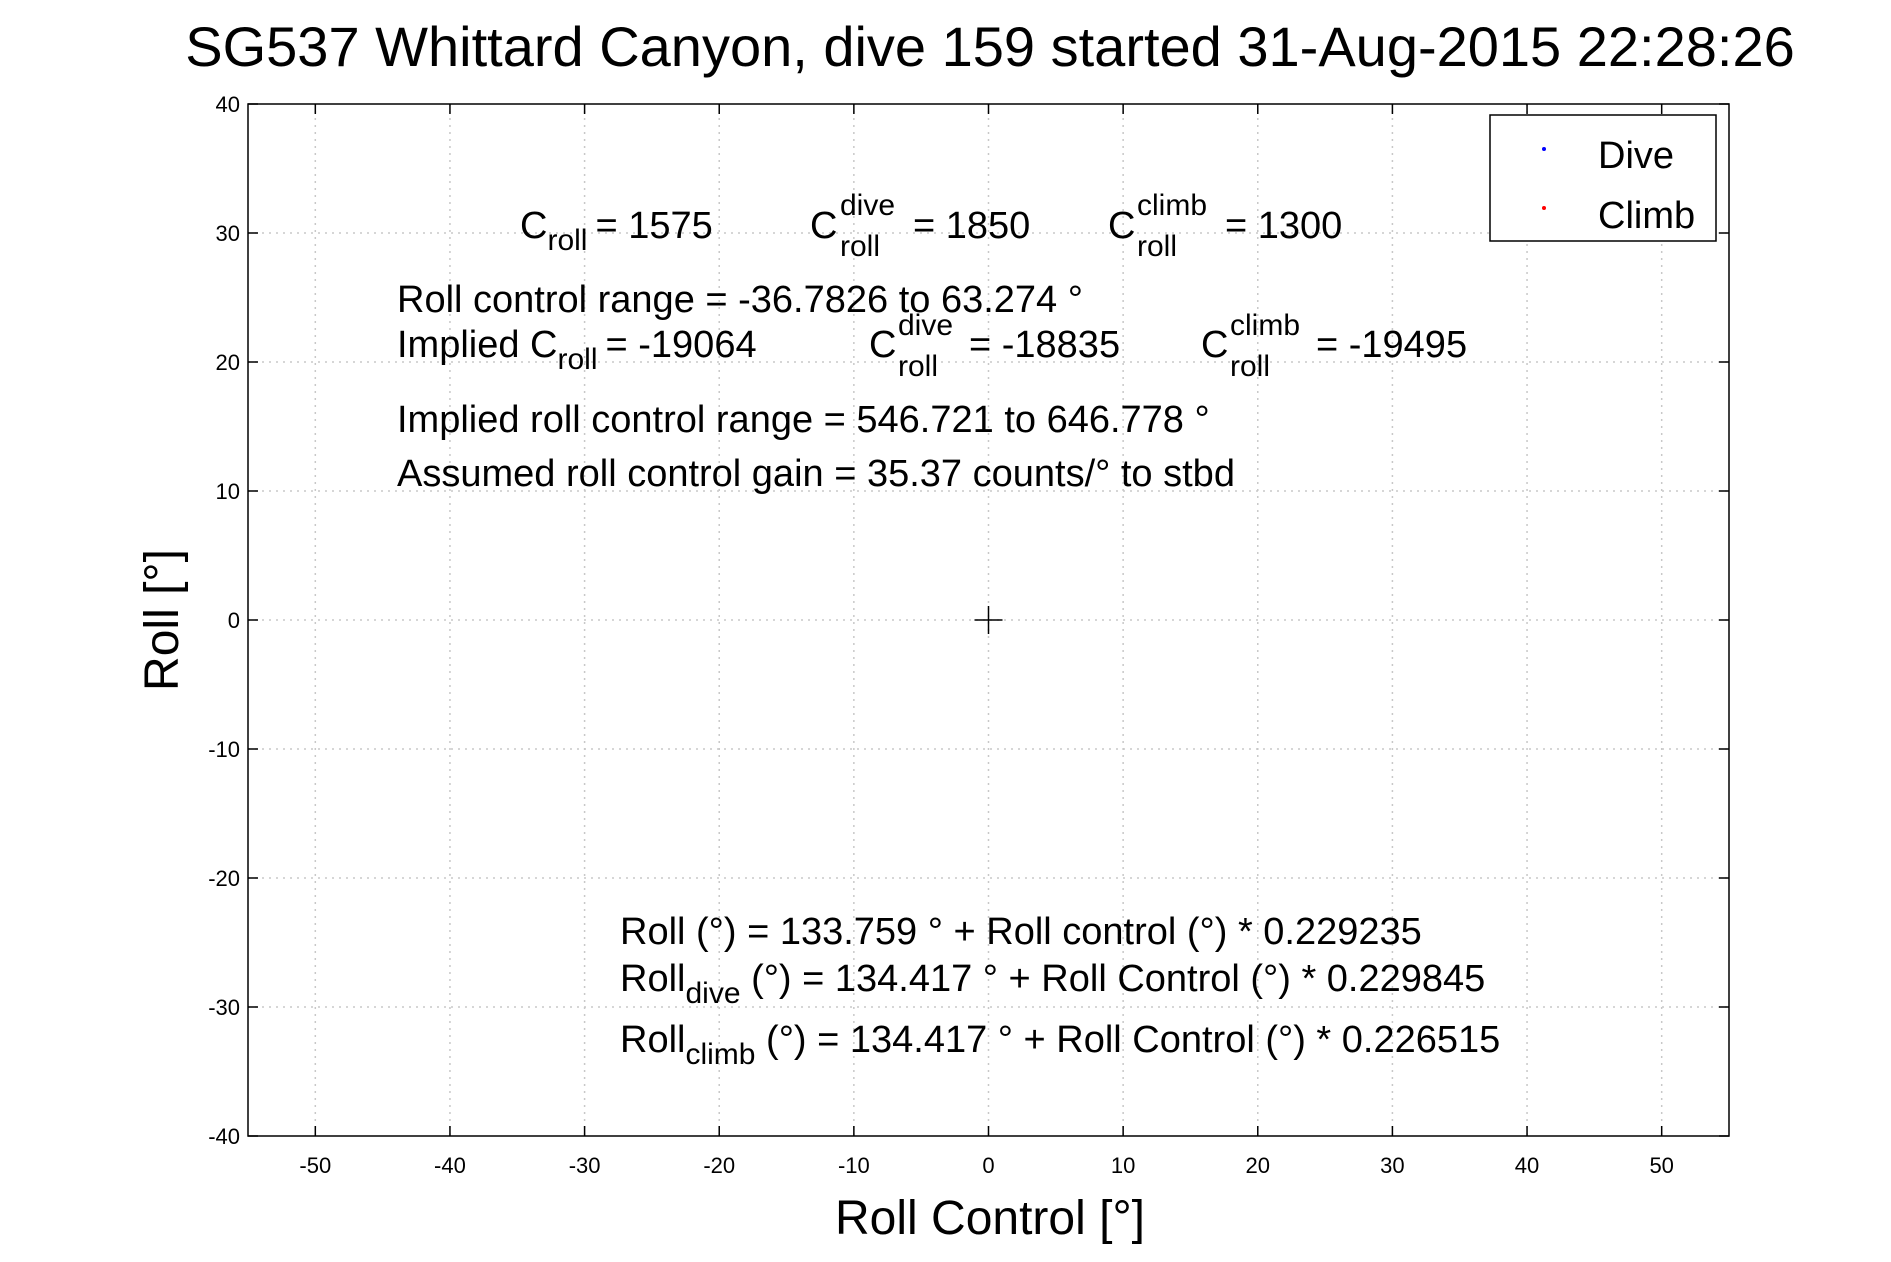 This screenshot has height=1262, width=1891. What do you see at coordinates (616, 231) in the screenshot?
I see `annotation-c-roll: Croll = 1575` at bounding box center [616, 231].